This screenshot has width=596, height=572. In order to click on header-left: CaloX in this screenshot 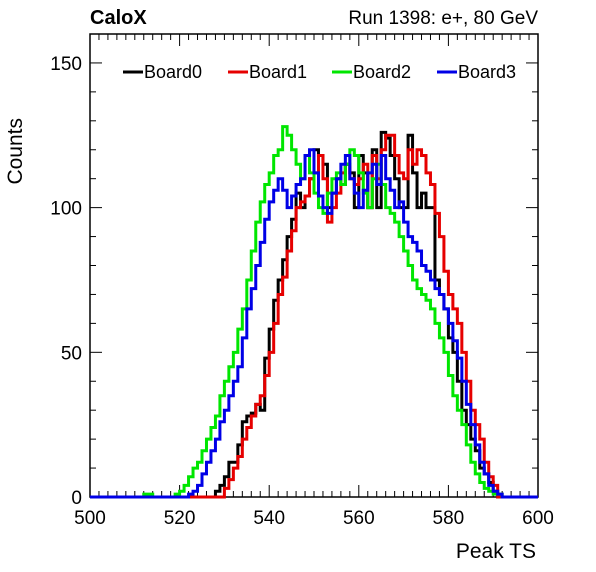, I will do `click(118, 18)`.